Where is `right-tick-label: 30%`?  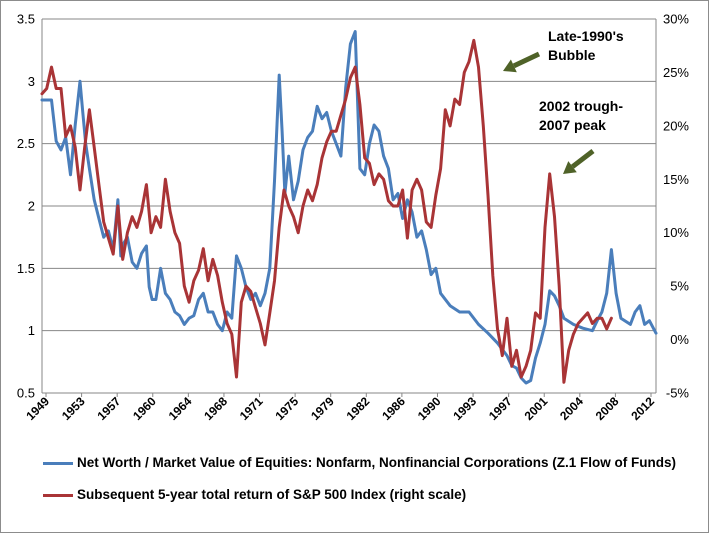 right-tick-label: 30% is located at coordinates (676, 19).